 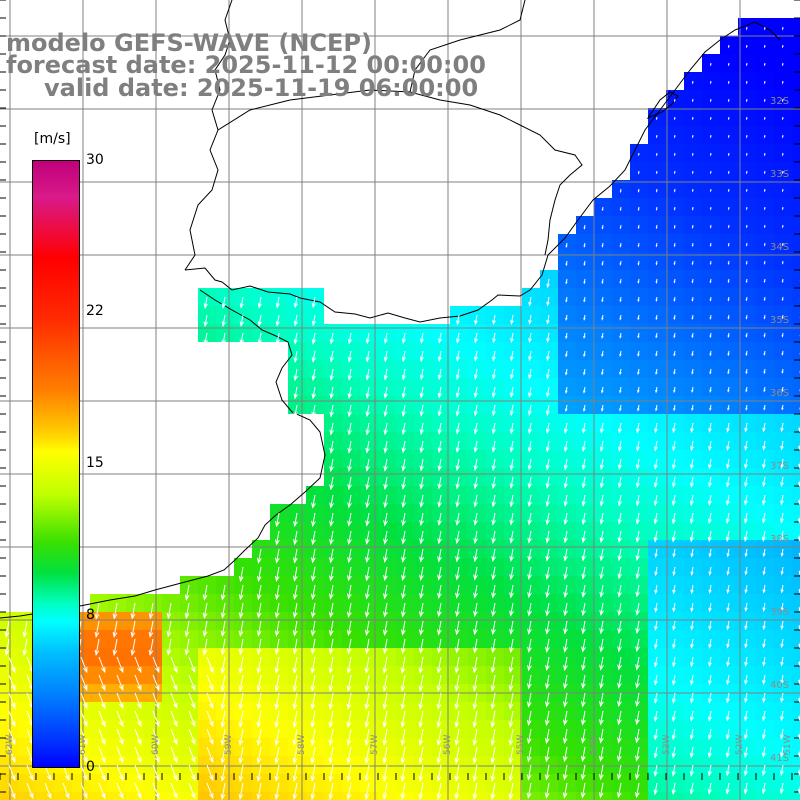 What do you see at coordinates (156, 745) in the screenshot?
I see `longitude-label: 60W` at bounding box center [156, 745].